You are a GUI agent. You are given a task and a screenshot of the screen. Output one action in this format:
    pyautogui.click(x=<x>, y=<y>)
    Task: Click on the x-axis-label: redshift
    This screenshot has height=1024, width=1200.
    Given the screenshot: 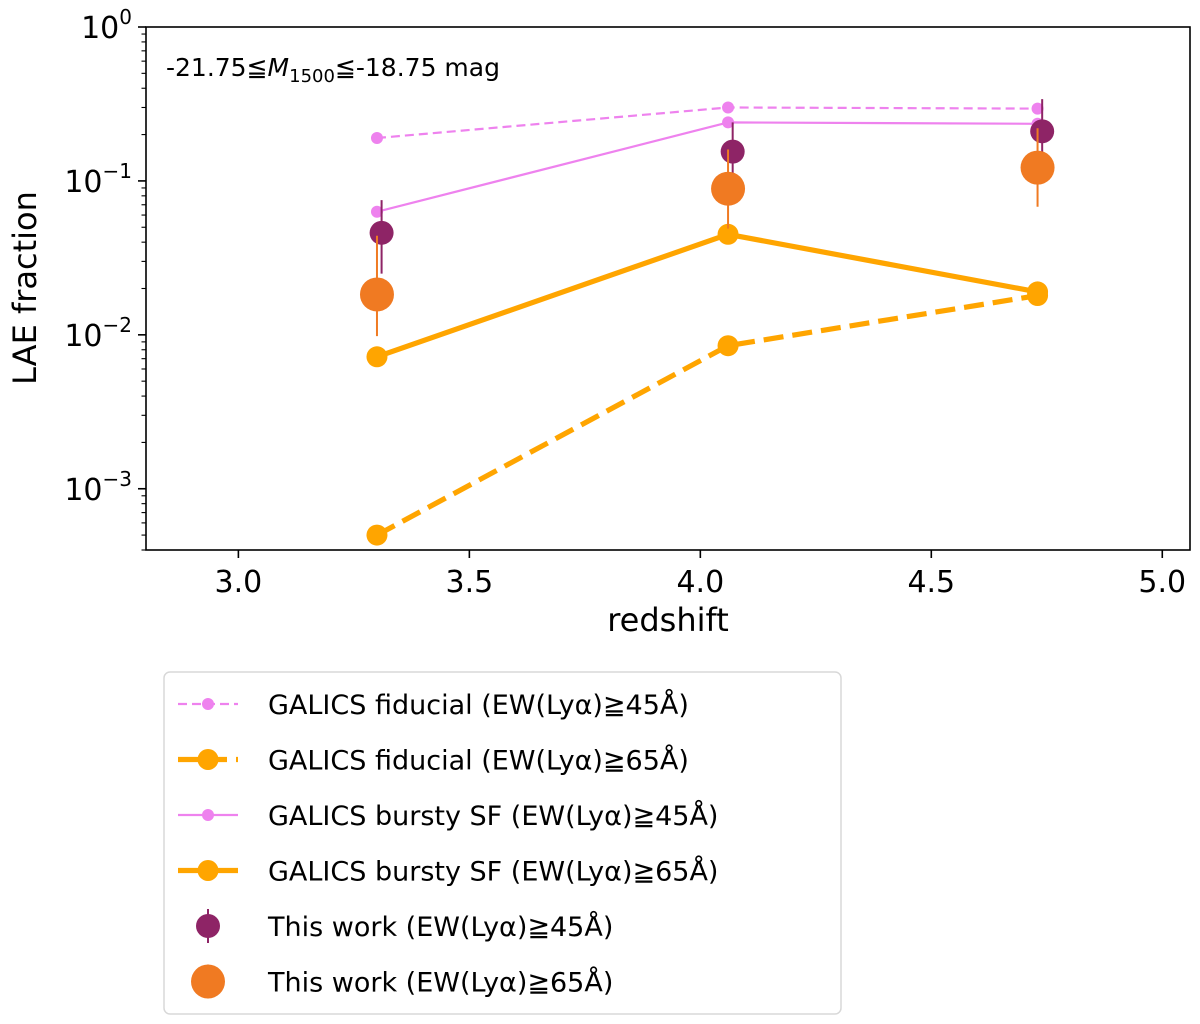 What is the action you would take?
    pyautogui.click(x=668, y=620)
    